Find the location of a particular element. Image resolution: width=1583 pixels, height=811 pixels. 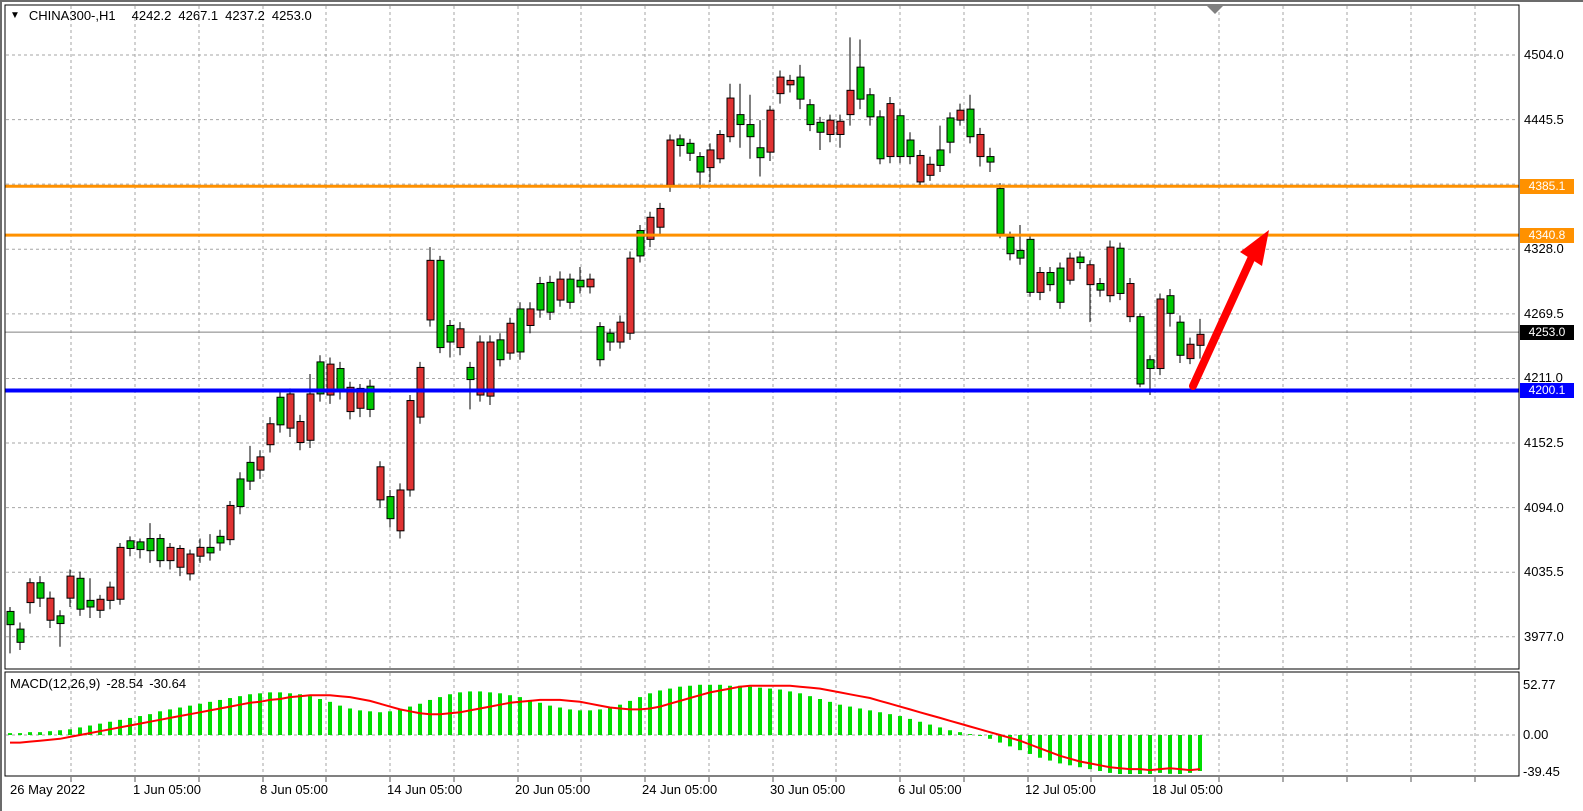

trend-arrow-head is located at coordinates (1254, 248).